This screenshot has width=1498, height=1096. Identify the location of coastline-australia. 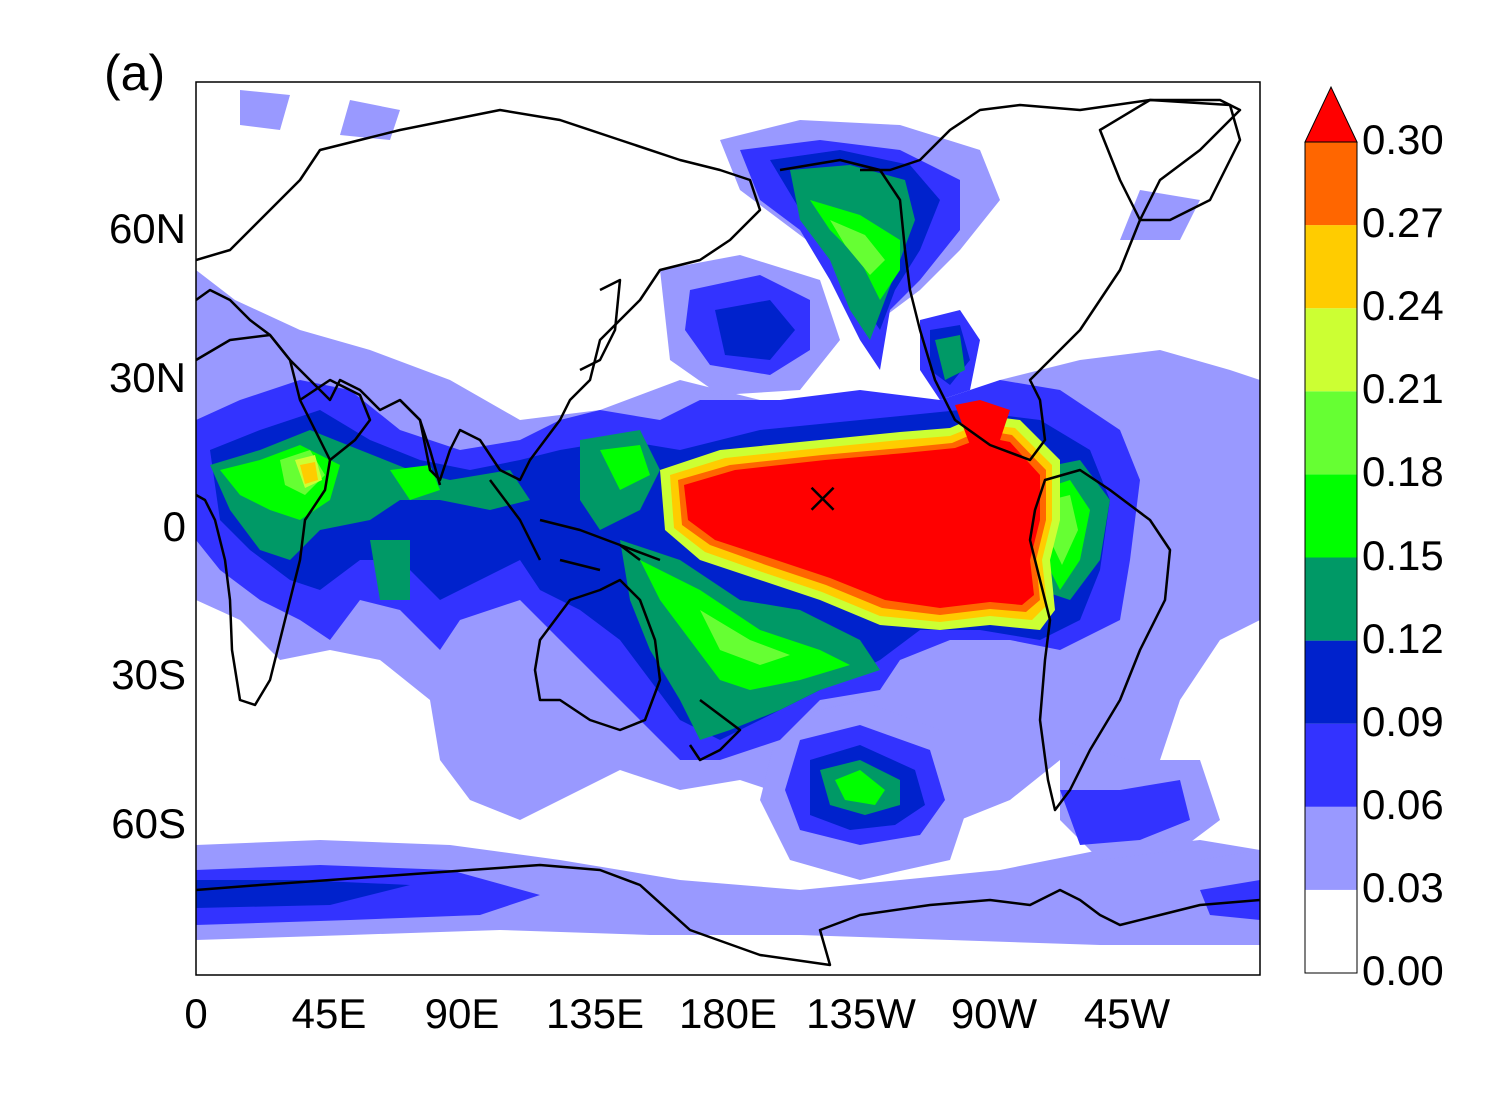
(597, 655).